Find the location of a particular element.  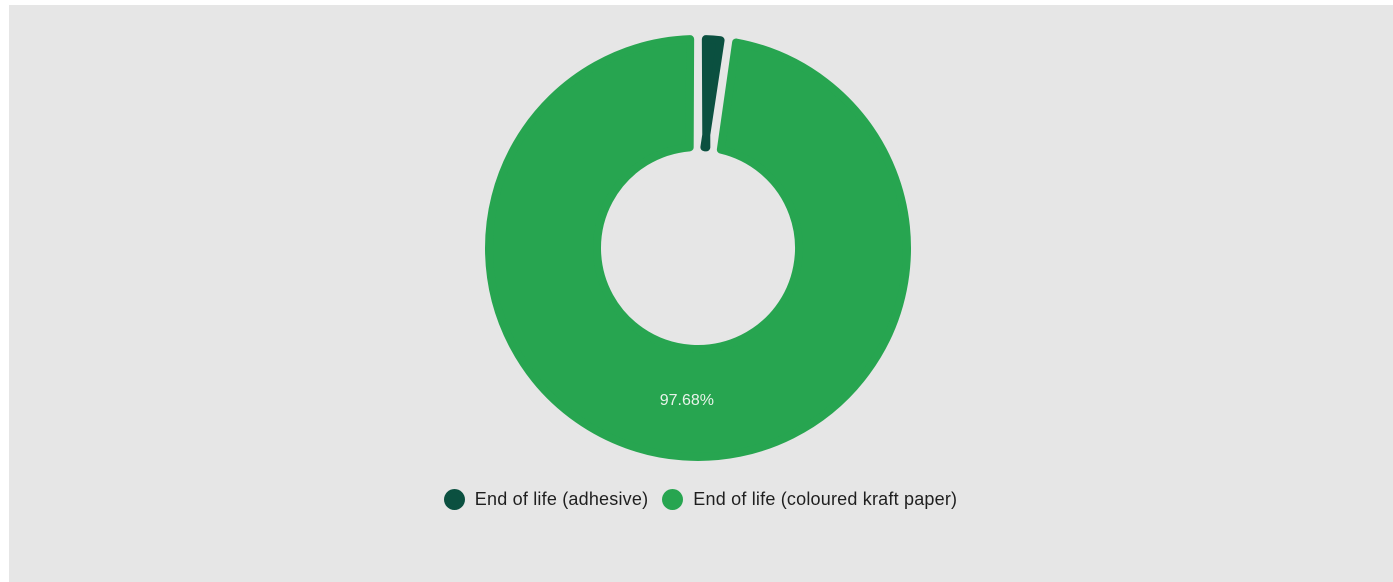

legend-label-adhesive: End of life (adhesive) is located at coordinates (561, 498).